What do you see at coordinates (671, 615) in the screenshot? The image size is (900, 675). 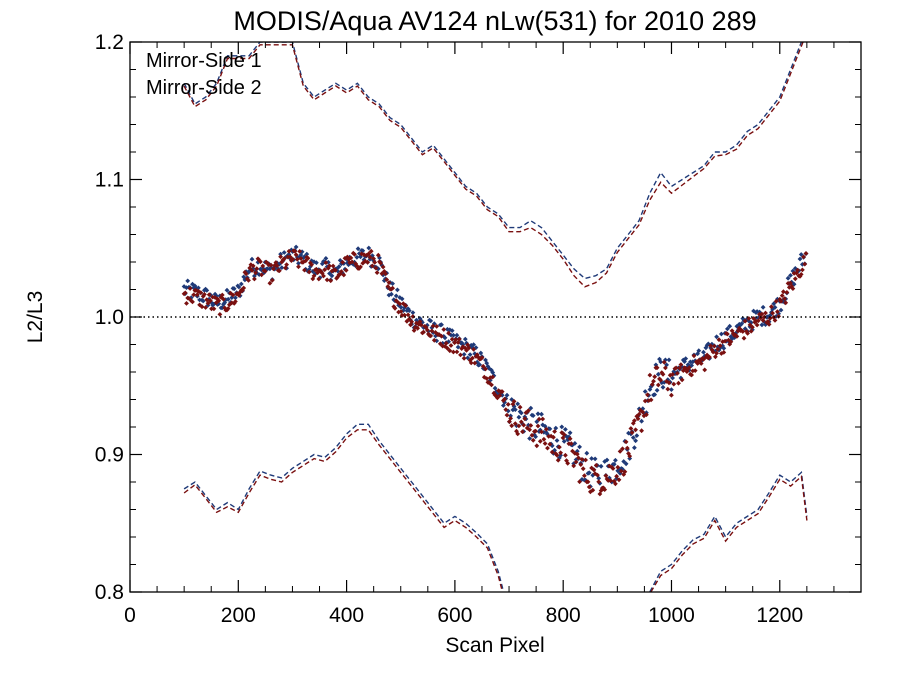 I see `x-tick-label: 1000` at bounding box center [671, 615].